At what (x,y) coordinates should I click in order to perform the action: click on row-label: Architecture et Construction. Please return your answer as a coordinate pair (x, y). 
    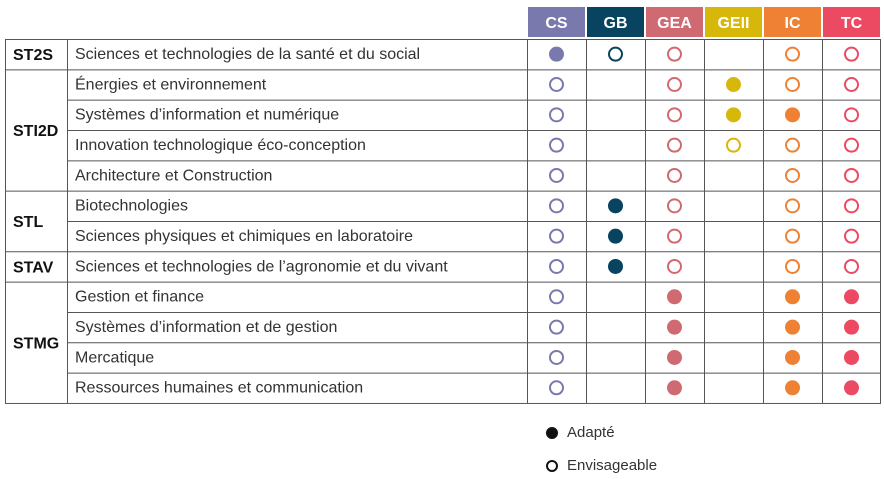
    Looking at the image, I should click on (173, 175).